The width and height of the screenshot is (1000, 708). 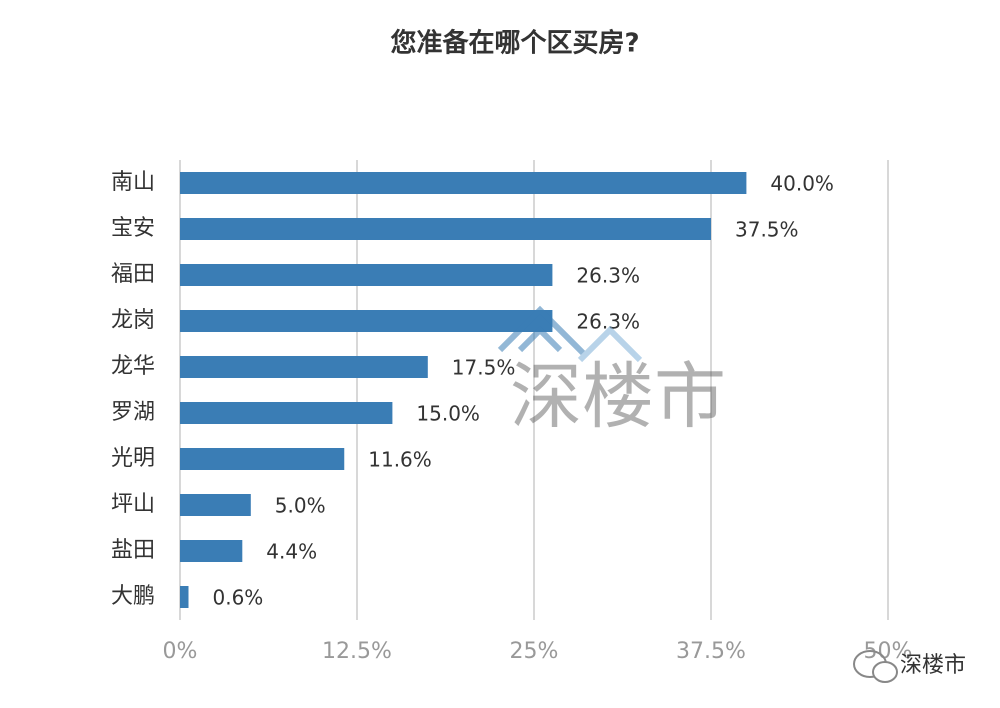 What do you see at coordinates (618, 397) in the screenshot?
I see `watermark: 深楼市` at bounding box center [618, 397].